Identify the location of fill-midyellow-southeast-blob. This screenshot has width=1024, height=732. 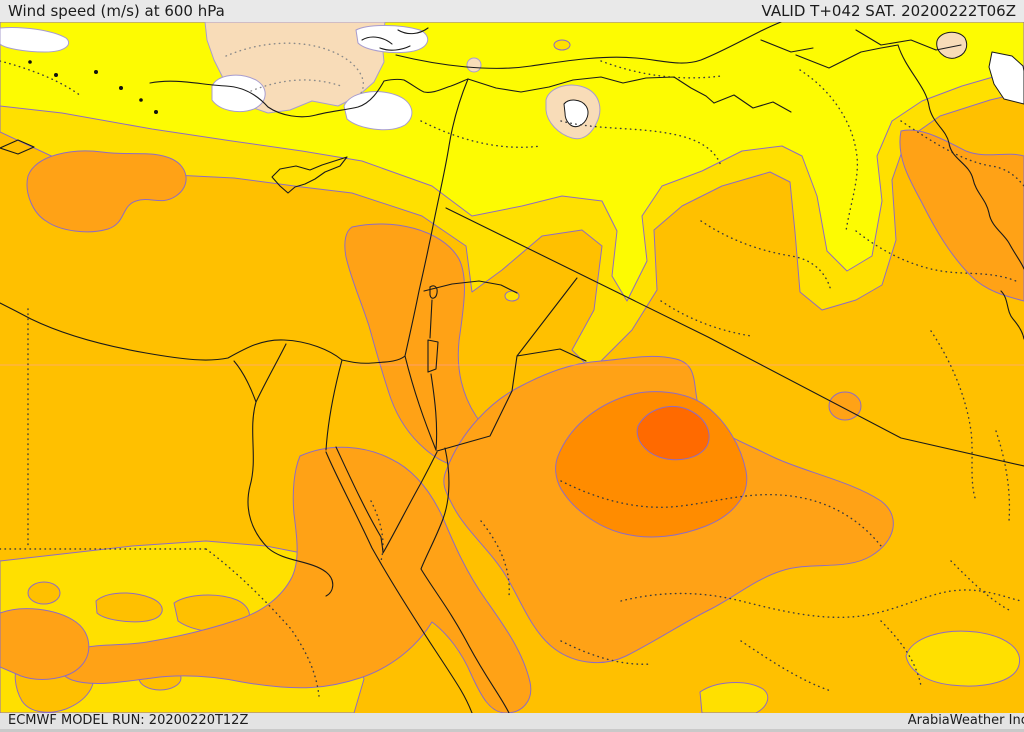
(963, 658).